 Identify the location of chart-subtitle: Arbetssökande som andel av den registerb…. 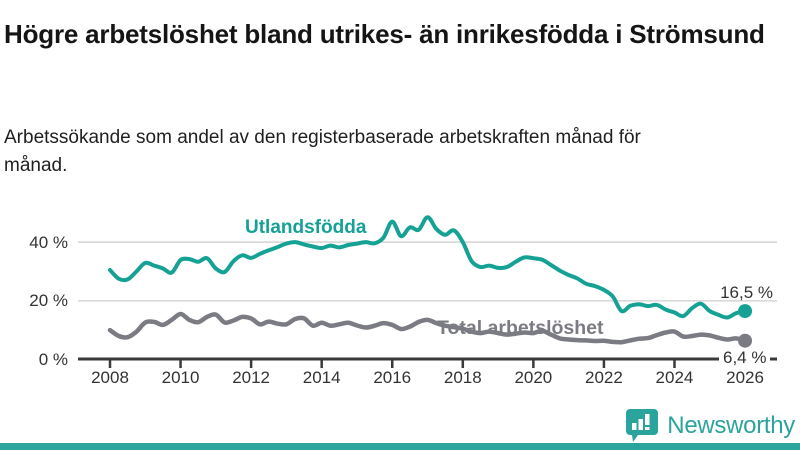
(322, 151).